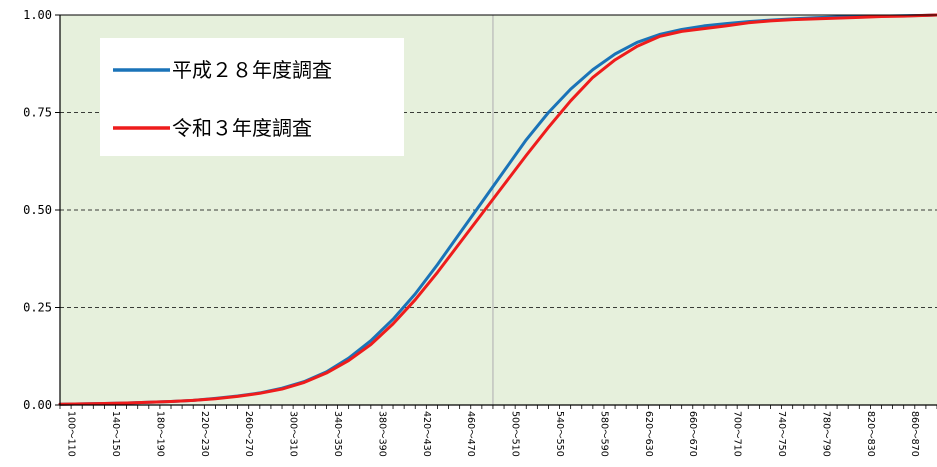 The height and width of the screenshot is (467, 937). I want to click on y-tick-label-1: 0.25, so click(37, 308).